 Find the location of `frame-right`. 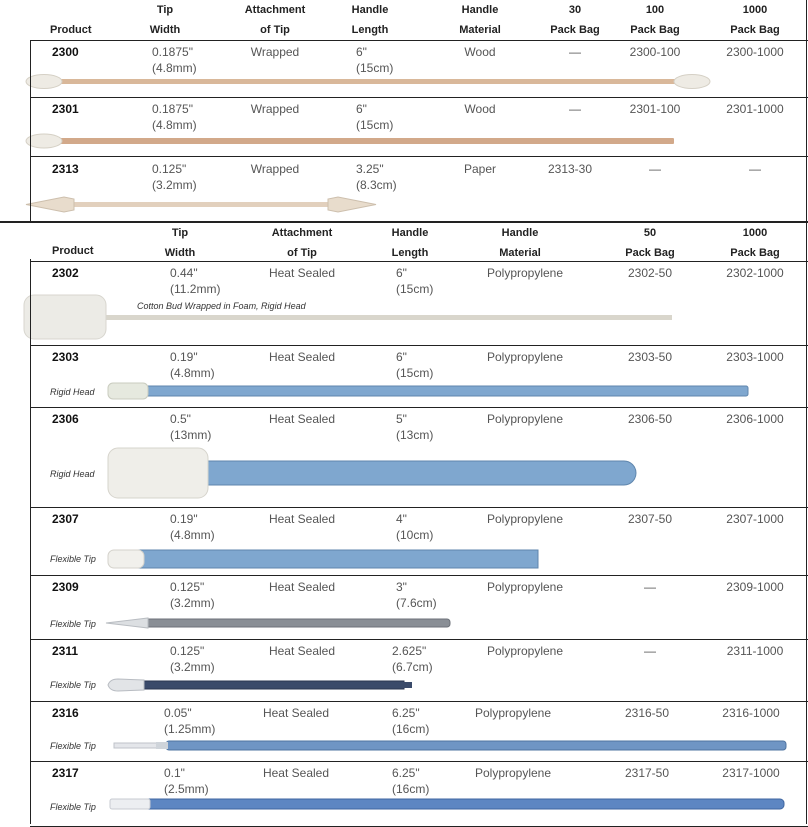

frame-right is located at coordinates (806, 412).